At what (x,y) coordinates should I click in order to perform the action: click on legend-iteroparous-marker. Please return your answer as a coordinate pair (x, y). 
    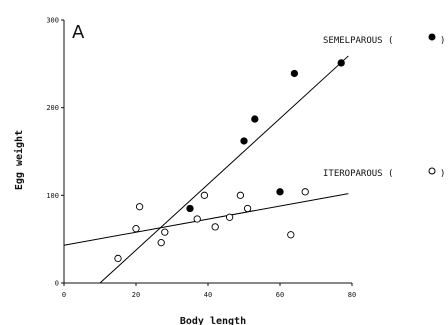
    Looking at the image, I should click on (432, 171).